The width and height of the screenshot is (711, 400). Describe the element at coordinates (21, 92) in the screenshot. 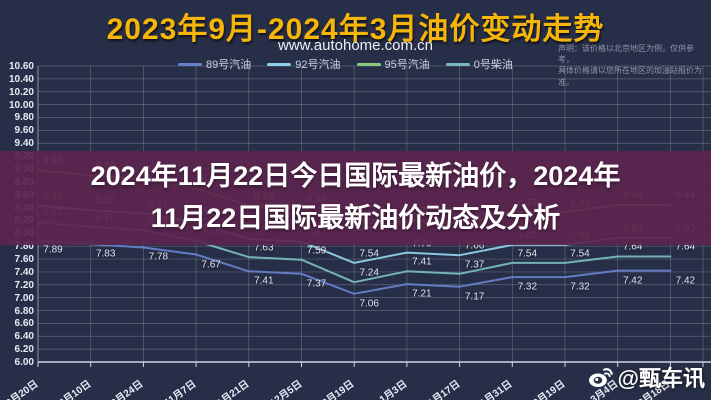

I see `y-tick-label: 10.20` at that location.